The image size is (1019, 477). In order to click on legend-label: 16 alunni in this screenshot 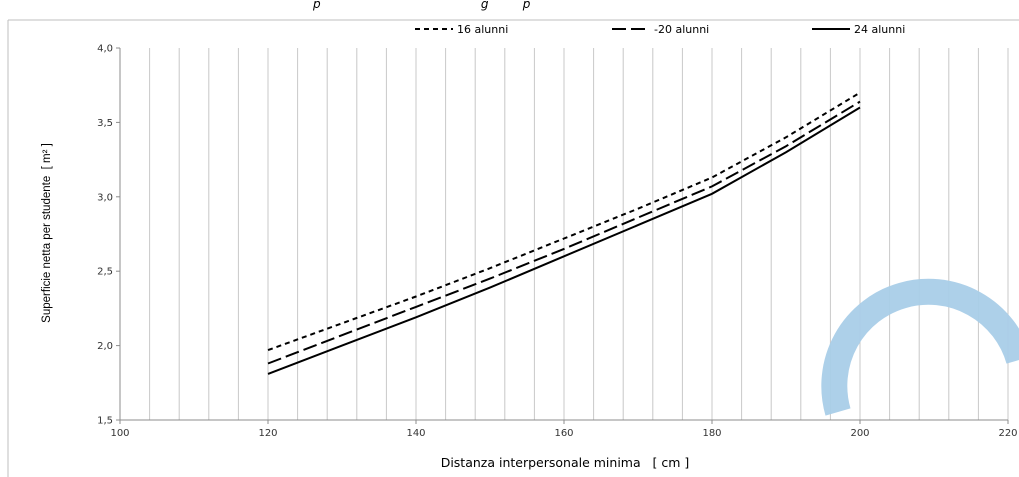, I will do `click(482, 29)`.